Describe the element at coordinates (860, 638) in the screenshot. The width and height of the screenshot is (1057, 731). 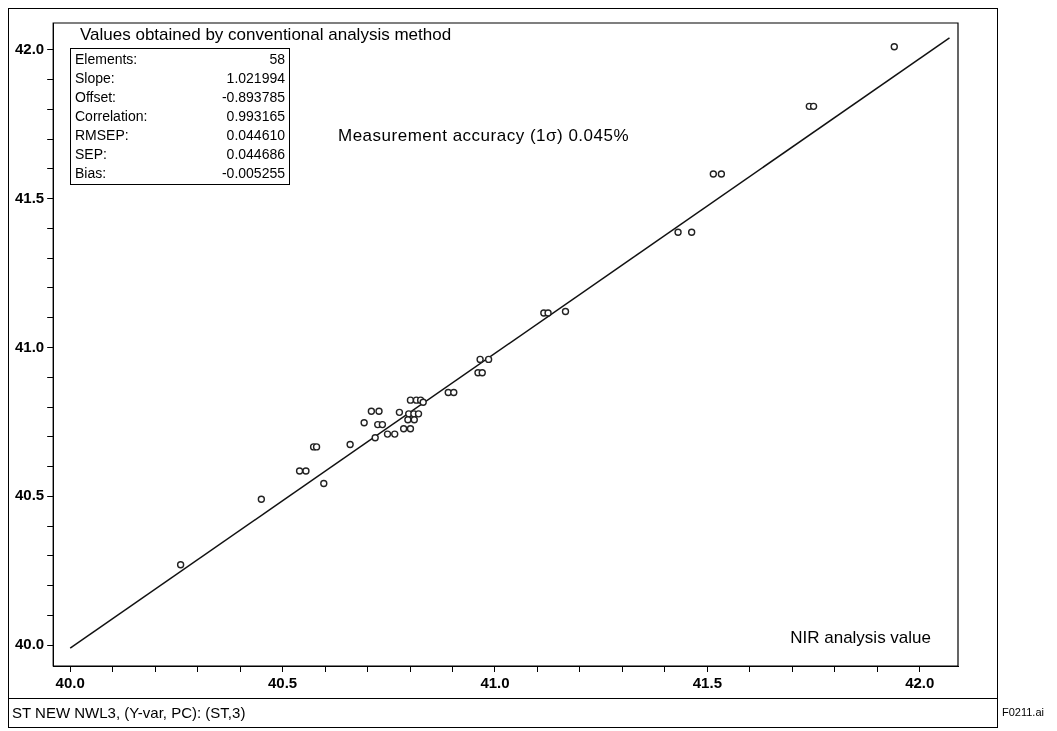
I see `x-axis-title: NIR analysis value` at that location.